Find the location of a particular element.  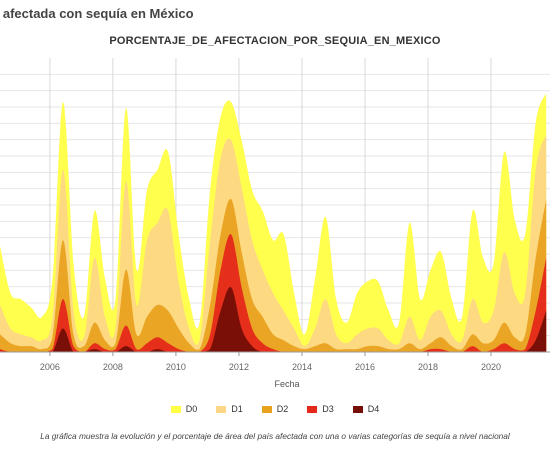

legend-item-d4: D4 is located at coordinates (366, 409).